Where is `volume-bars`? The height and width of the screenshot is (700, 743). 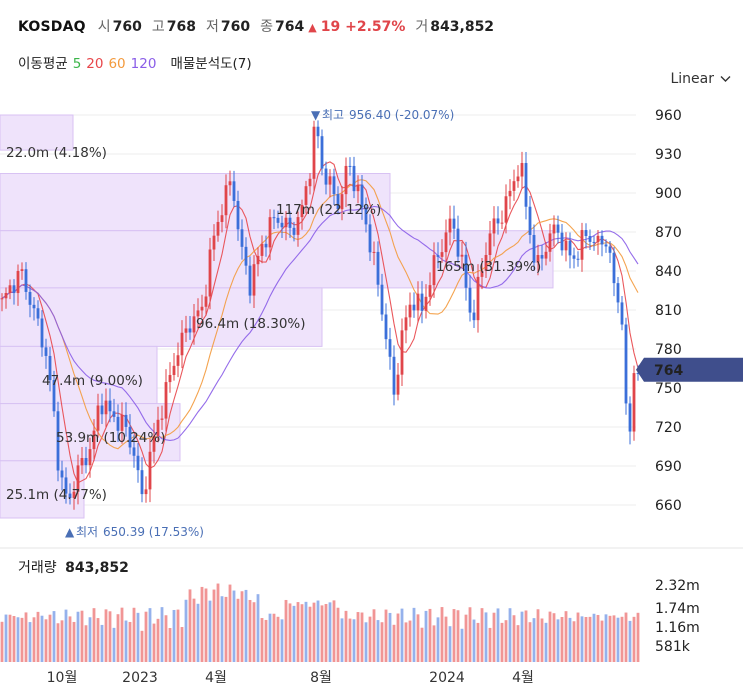 volume-bars is located at coordinates (320, 622).